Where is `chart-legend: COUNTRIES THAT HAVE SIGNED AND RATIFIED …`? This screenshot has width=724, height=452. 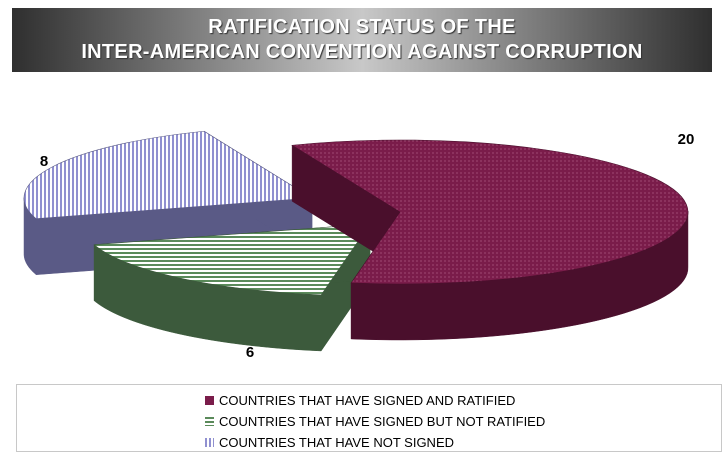 chart-legend: COUNTRIES THAT HAVE SIGNED AND RATIFIED … is located at coordinates (369, 418).